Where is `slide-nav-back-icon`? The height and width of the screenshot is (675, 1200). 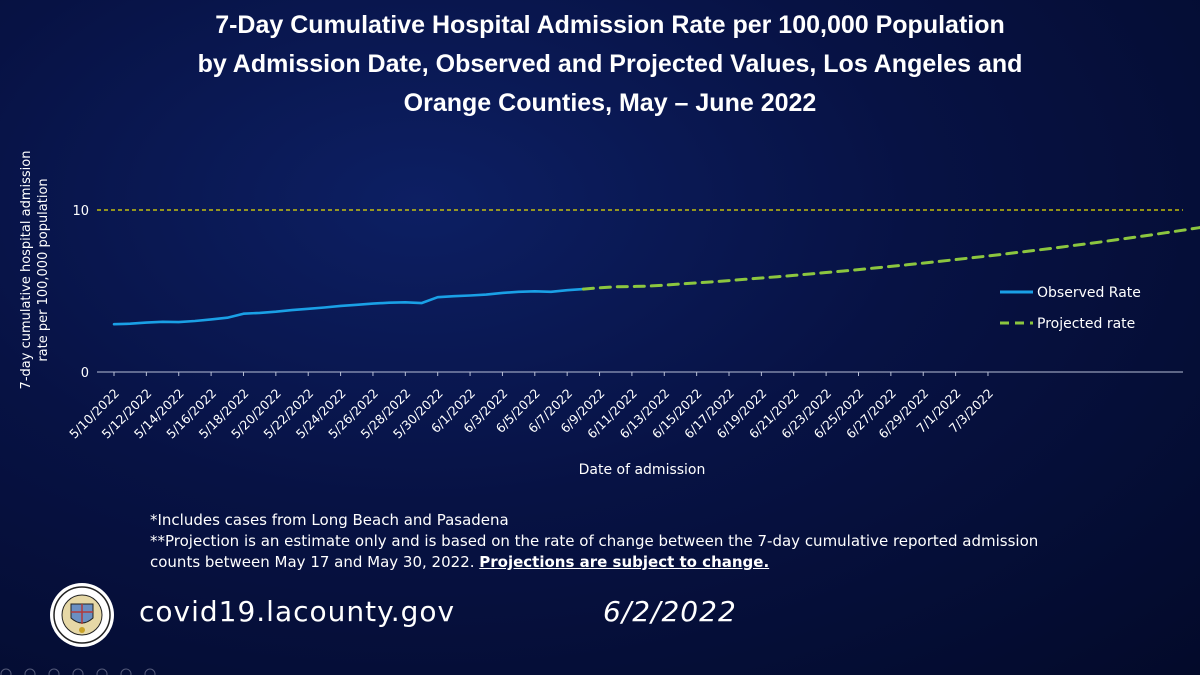 slide-nav-back-icon is located at coordinates (6, 671).